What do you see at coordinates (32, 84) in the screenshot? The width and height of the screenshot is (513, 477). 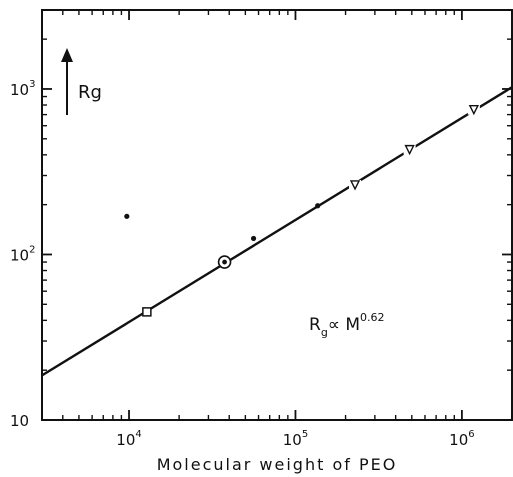 I see `y-tick-exponent: 3` at bounding box center [32, 84].